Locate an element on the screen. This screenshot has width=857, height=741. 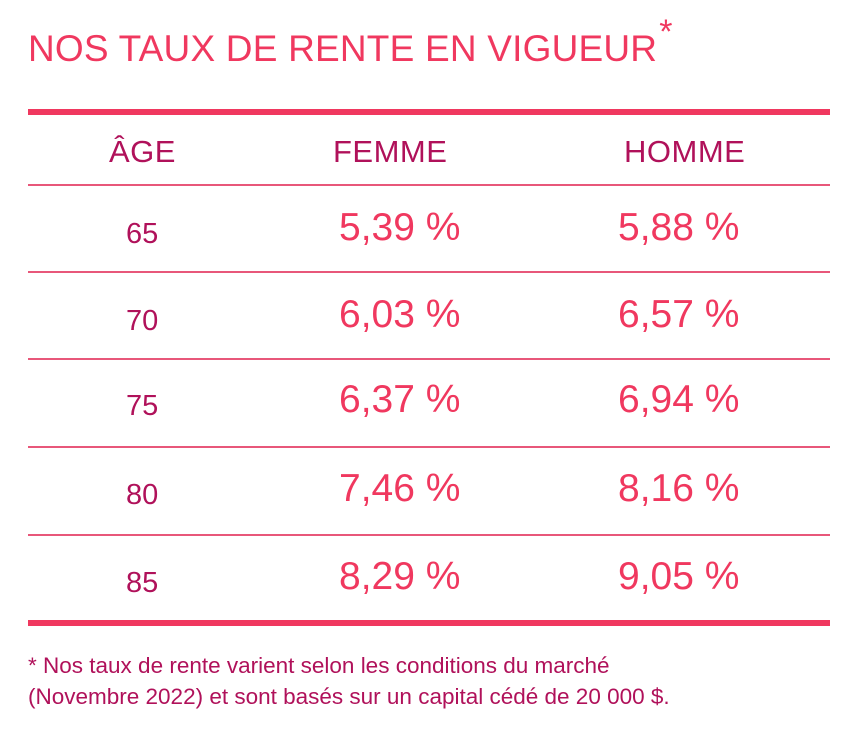
table-row: 75 6,37 % 6,94 % is located at coordinates (428, 401).